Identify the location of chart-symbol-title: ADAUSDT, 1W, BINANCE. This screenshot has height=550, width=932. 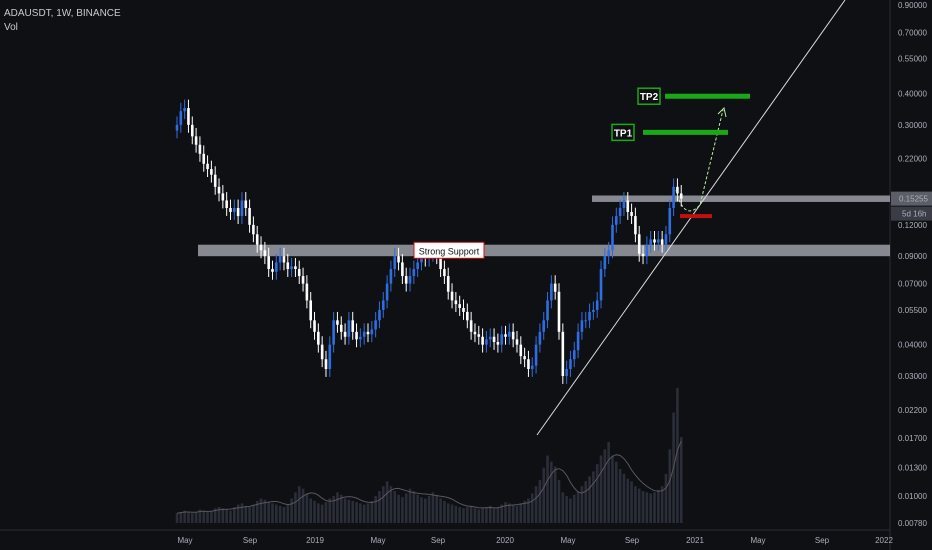
(62, 13).